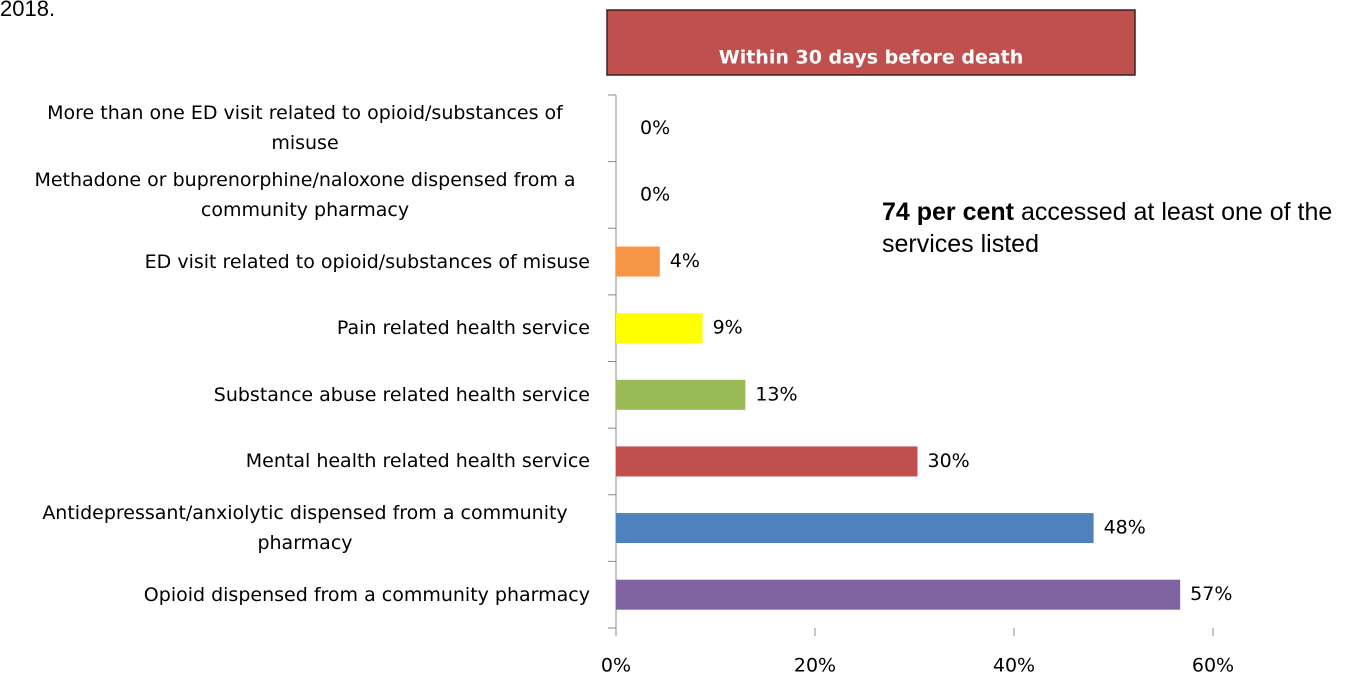 Image resolution: width=1364 pixels, height=677 pixels. What do you see at coordinates (616, 666) in the screenshot?
I see `x-tick-label: 0%` at bounding box center [616, 666].